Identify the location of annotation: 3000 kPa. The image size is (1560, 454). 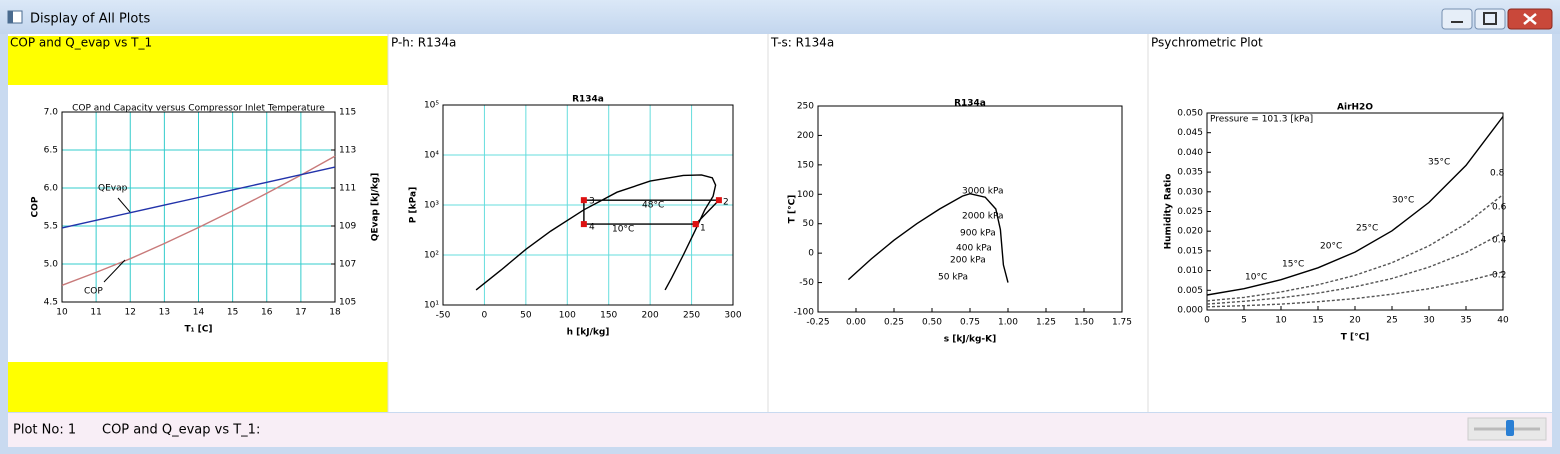
(983, 192).